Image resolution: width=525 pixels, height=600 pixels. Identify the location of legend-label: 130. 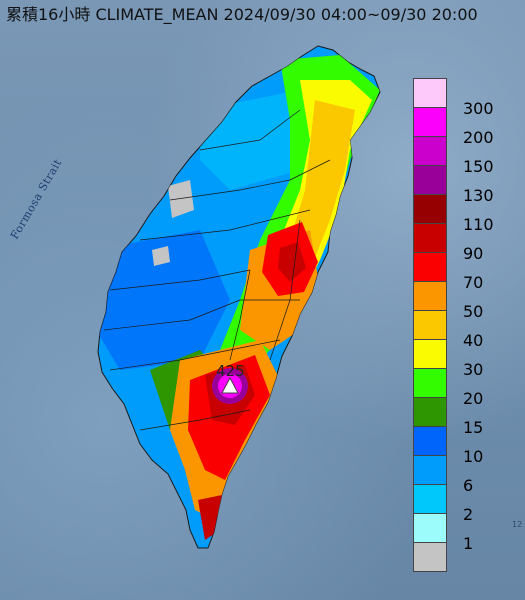
(478, 195).